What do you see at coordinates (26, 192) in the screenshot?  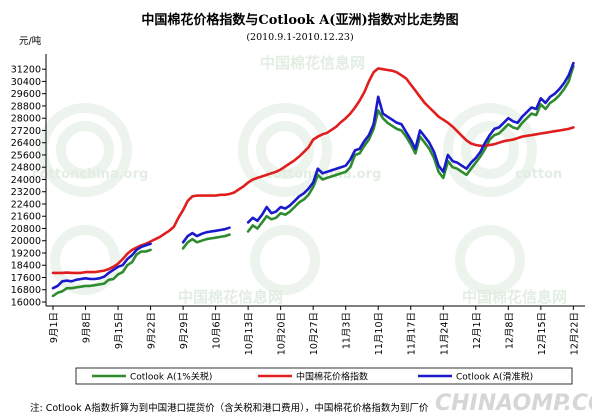 I see `y-tick-label: 23200` at bounding box center [26, 192].